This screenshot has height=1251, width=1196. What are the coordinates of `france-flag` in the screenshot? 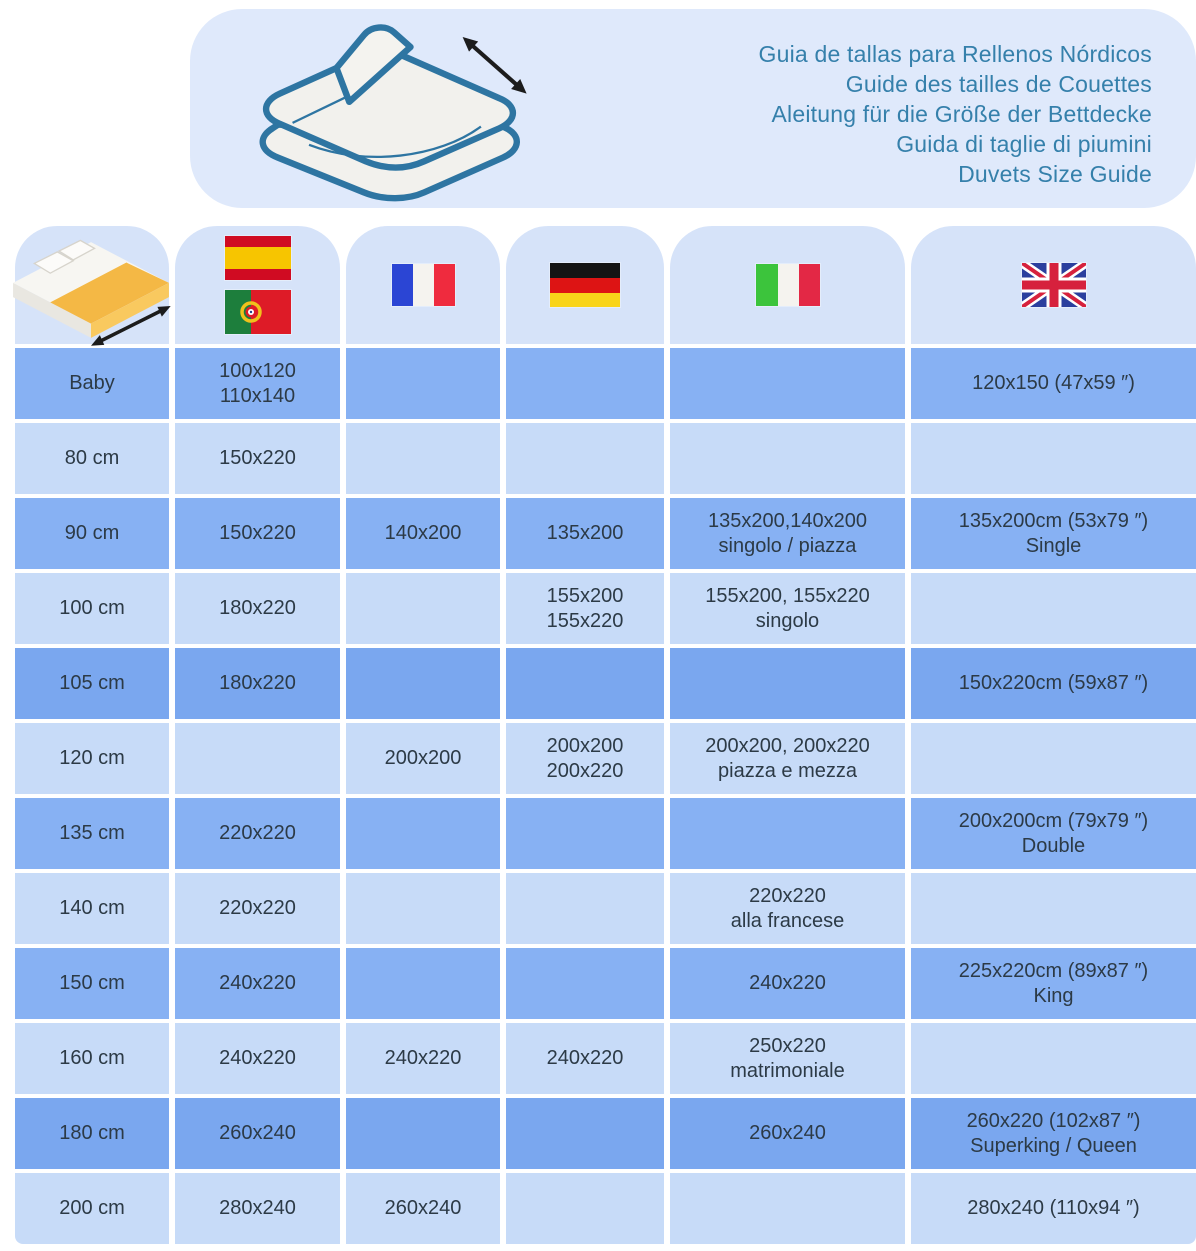 It's located at (423, 285).